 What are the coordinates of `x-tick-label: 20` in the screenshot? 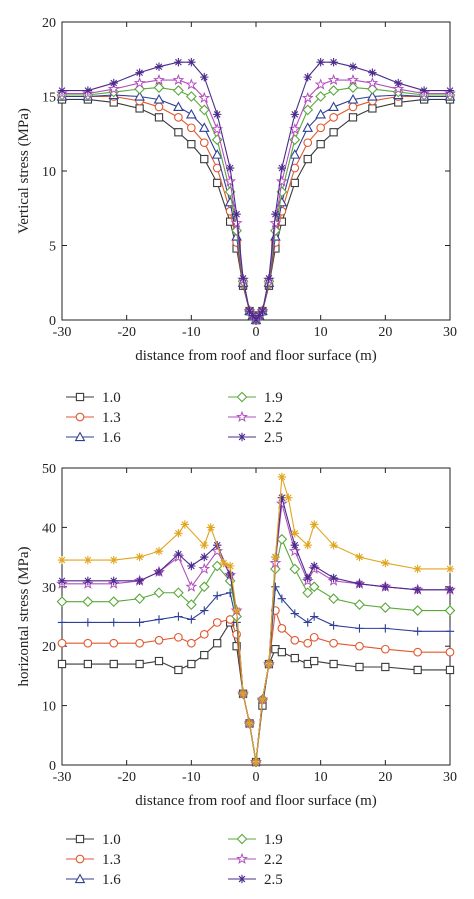 It's located at (385, 332).